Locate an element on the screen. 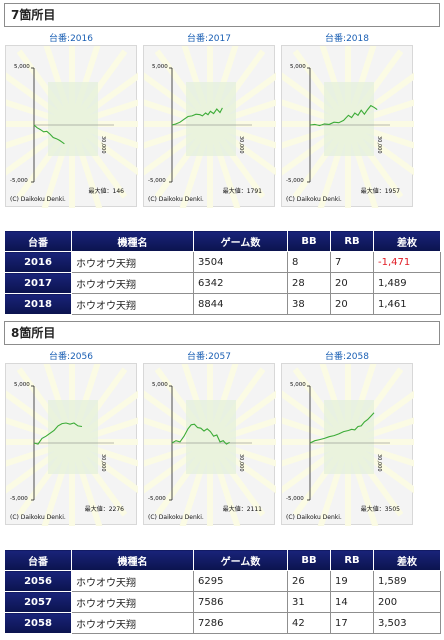  bb-count: 38 is located at coordinates (309, 304).